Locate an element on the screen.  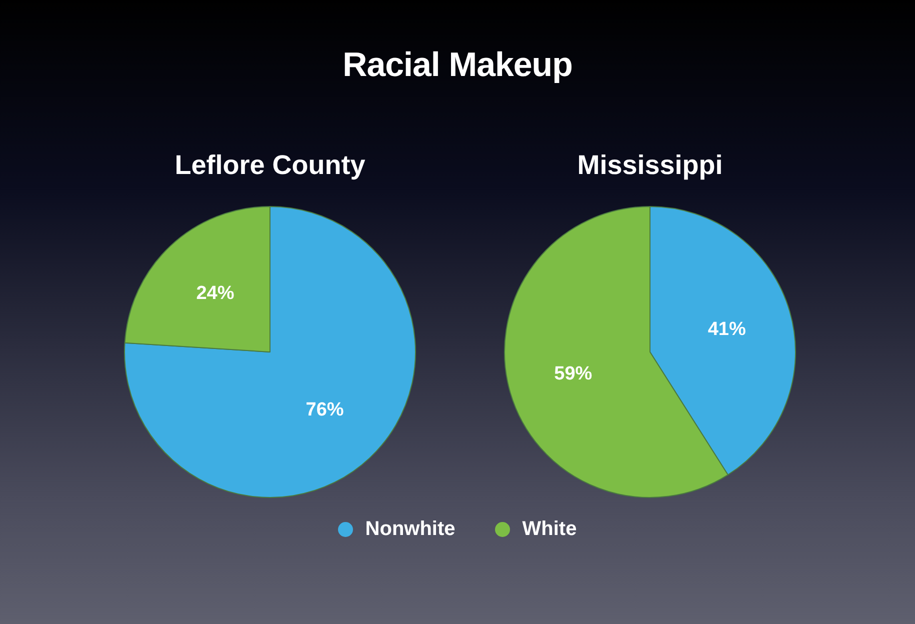
data-label: 41% is located at coordinates (727, 329).